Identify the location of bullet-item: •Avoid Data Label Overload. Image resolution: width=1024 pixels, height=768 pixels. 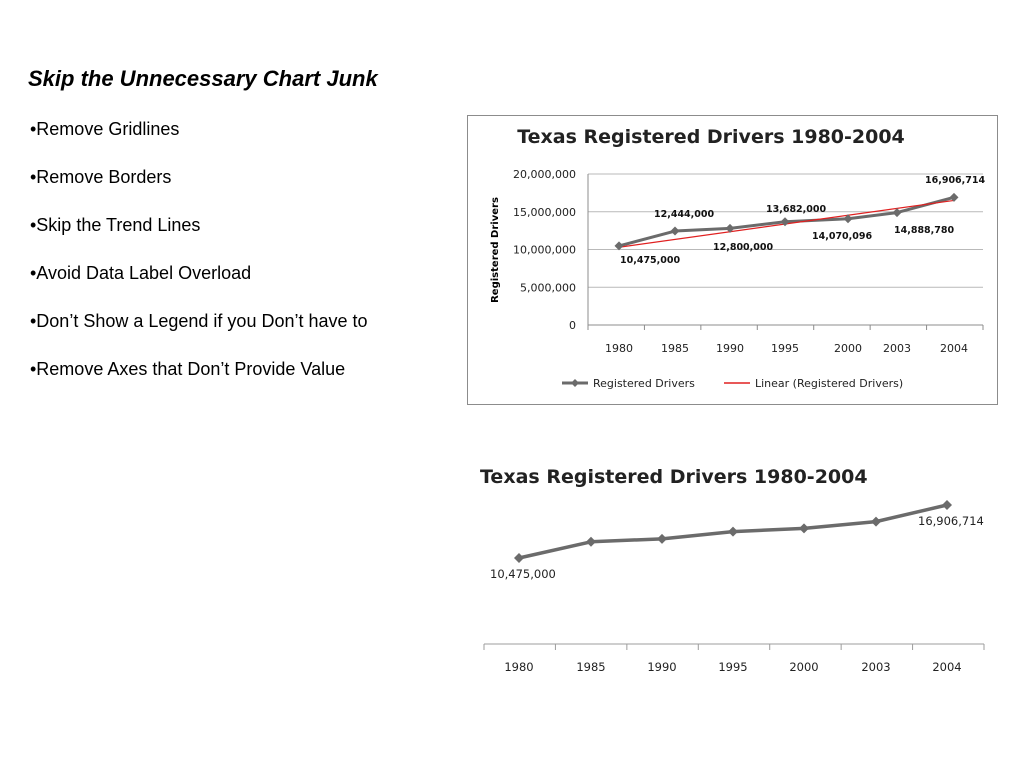
(141, 273).